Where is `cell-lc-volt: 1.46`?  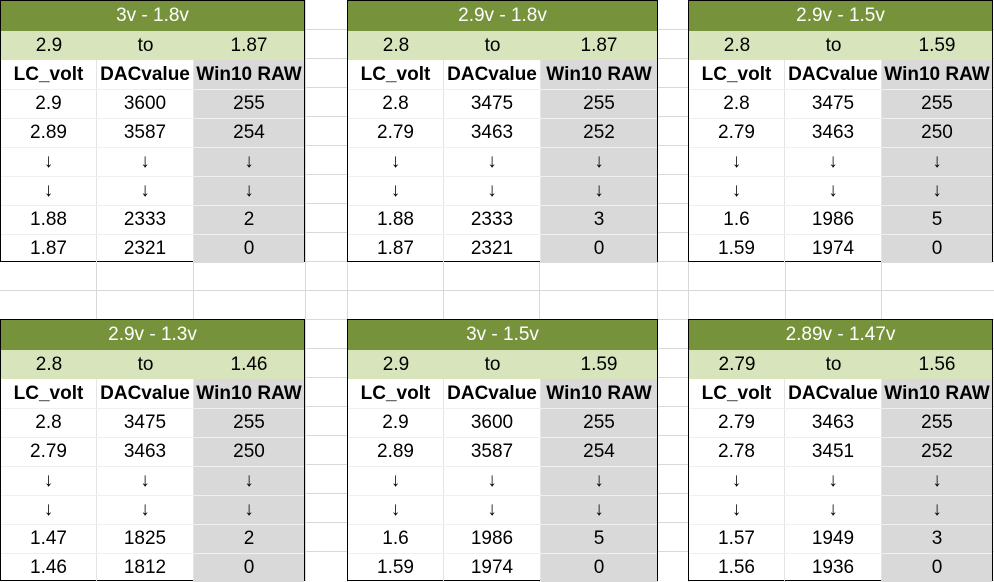 cell-lc-volt: 1.46 is located at coordinates (49, 568).